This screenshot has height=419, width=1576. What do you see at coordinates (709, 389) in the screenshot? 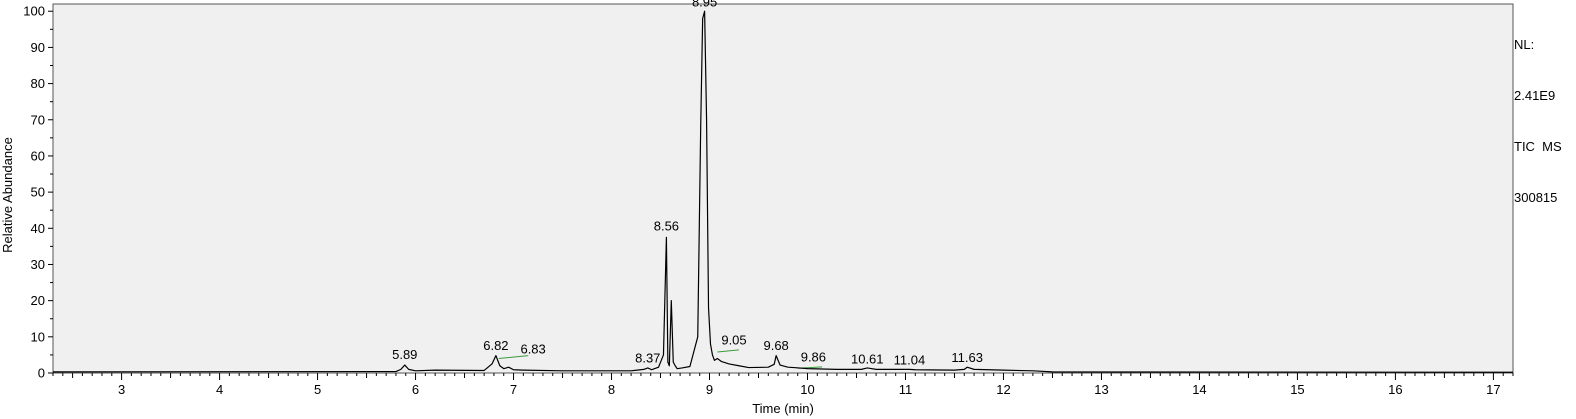
I see `x-tick-label: 9` at bounding box center [709, 389].